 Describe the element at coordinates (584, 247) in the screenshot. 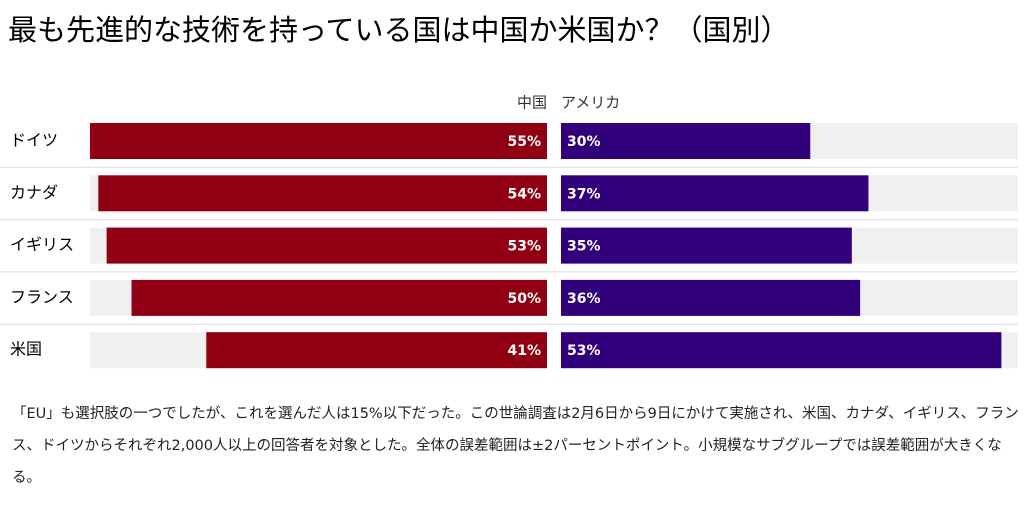

I see `value-label: 35%` at that location.